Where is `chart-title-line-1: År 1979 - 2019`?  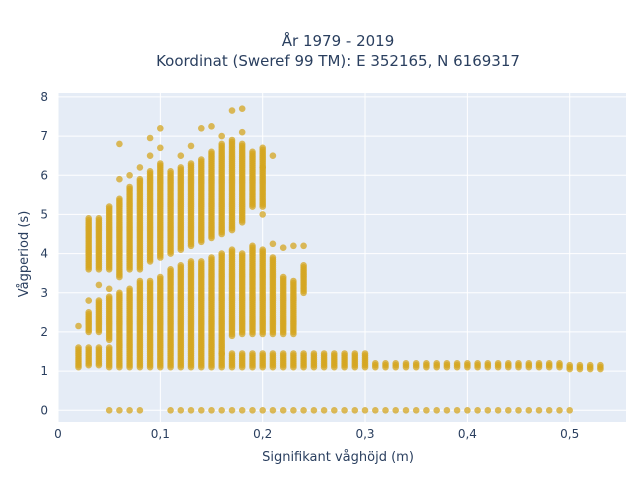 chart-title-line-1: År 1979 - 2019 is located at coordinates (338, 40).